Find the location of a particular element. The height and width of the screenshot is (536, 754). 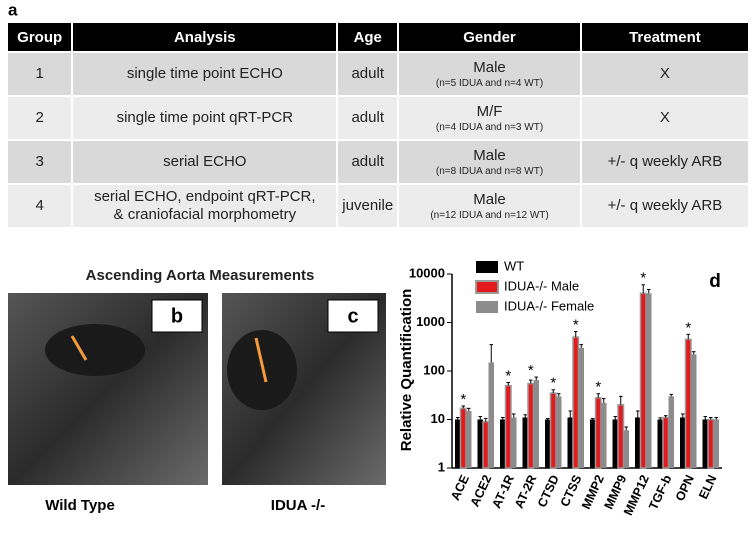

gender-cell: M/F (n=4 IDUA and n=3 WT) is located at coordinates (489, 118).